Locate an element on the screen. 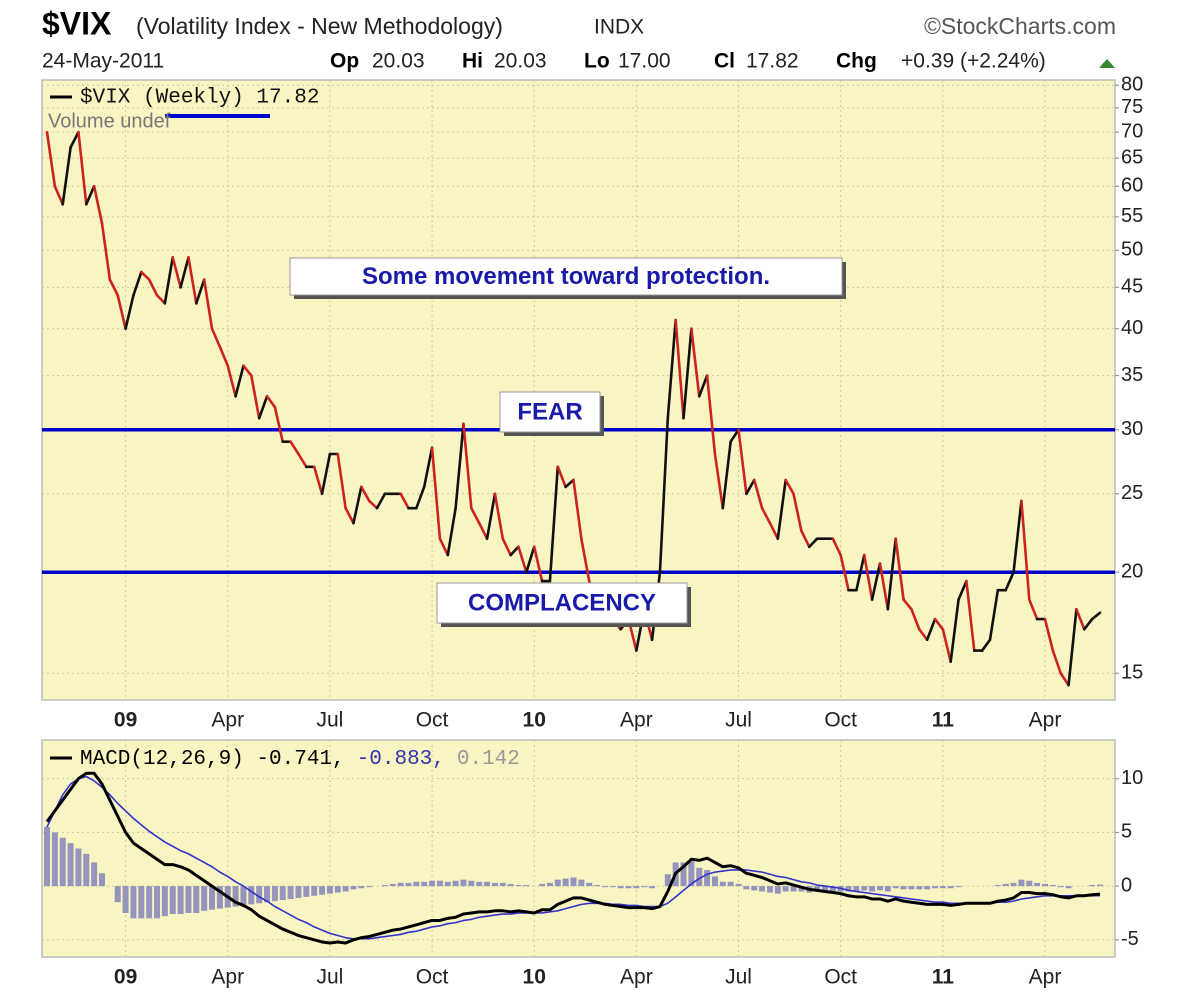  date: 24-May-2011 is located at coordinates (103, 61).